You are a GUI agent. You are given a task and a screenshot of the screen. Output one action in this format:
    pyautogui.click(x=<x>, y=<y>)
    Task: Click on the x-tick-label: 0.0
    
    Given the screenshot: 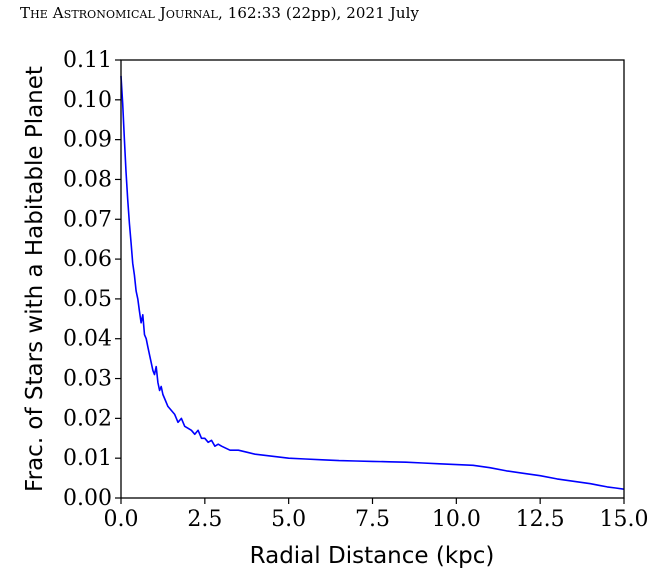 What is the action you would take?
    pyautogui.click(x=121, y=519)
    